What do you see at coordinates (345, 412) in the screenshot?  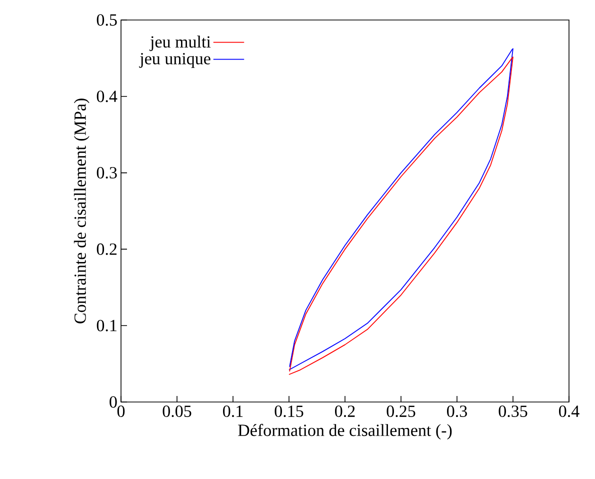 I see `x-tick-label: 0.2` at bounding box center [345, 412].